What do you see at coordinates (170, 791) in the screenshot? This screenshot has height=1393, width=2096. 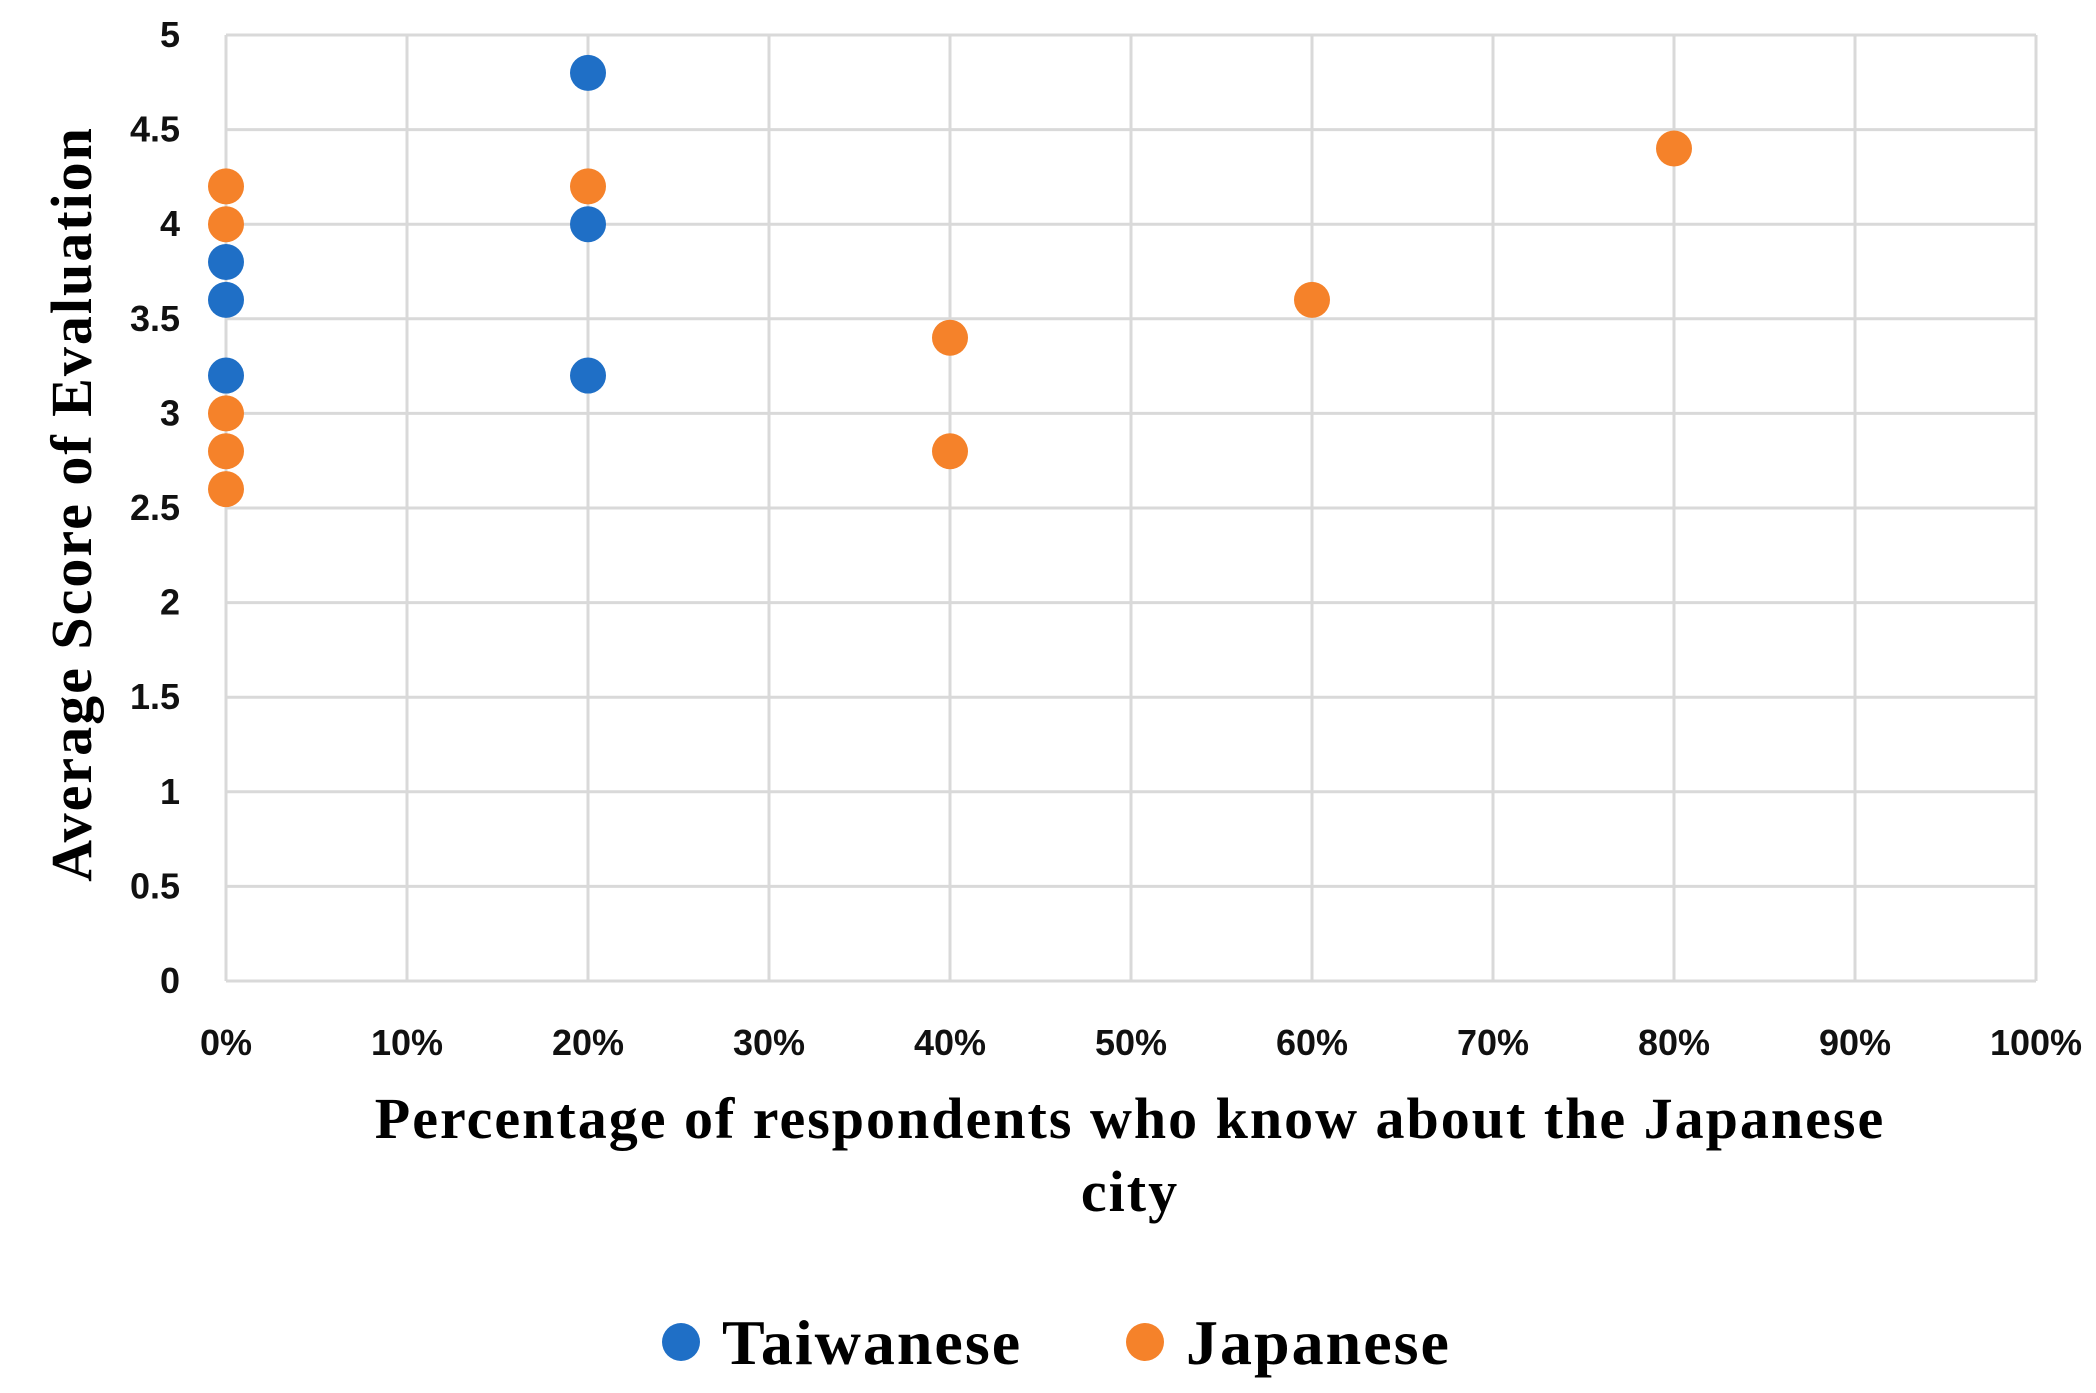 I see `y-tick-label: 1` at bounding box center [170, 791].